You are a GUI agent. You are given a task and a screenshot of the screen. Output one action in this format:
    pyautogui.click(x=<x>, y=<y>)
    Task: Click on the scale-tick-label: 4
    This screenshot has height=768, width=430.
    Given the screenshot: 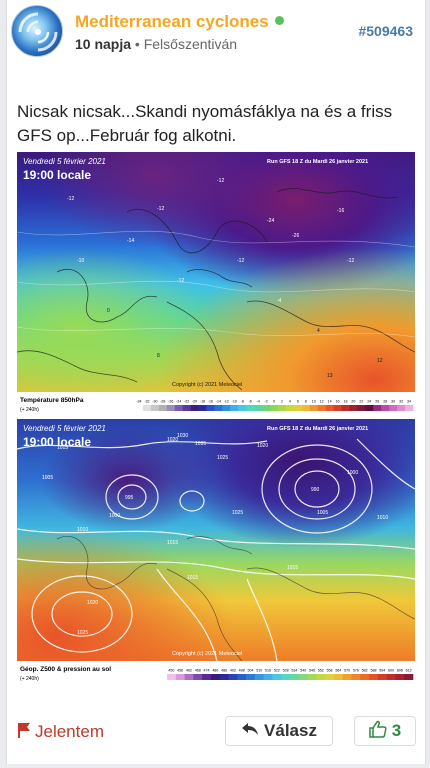 What is the action you would take?
    pyautogui.click(x=290, y=402)
    